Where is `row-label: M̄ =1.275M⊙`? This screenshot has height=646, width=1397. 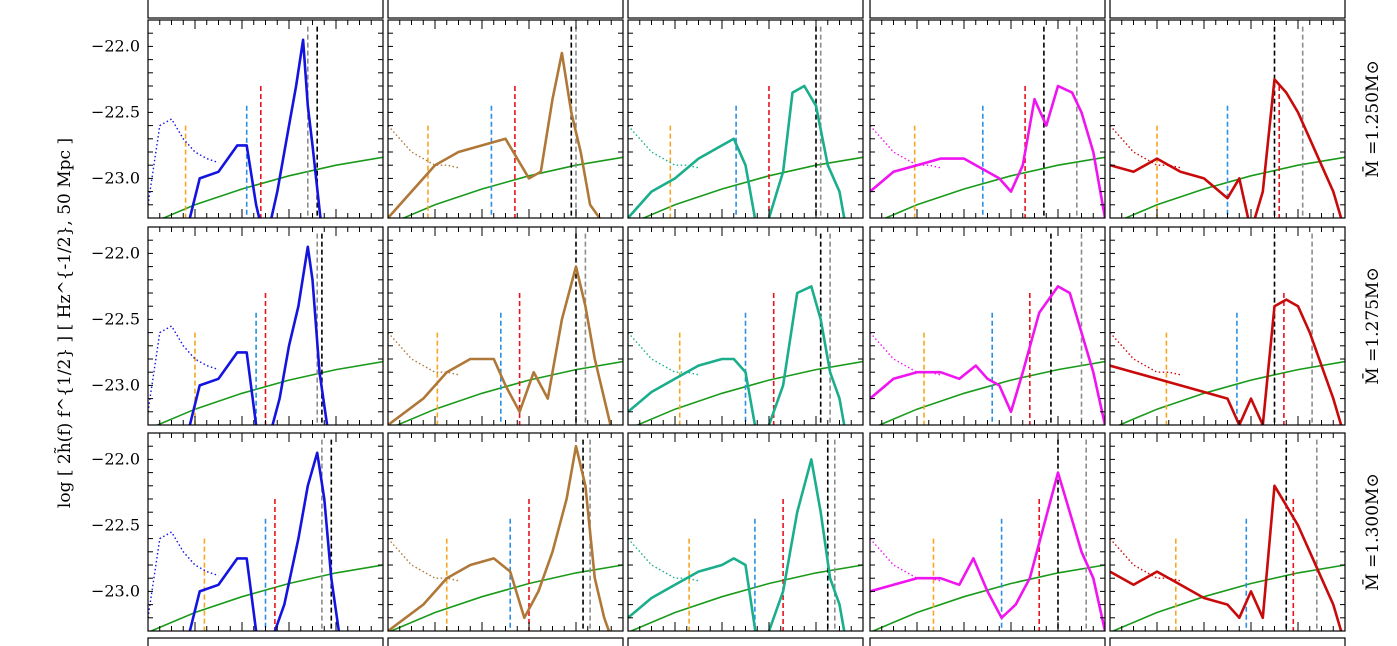
row-label: M̄ =1.275M⊙ is located at coordinates (1372, 325).